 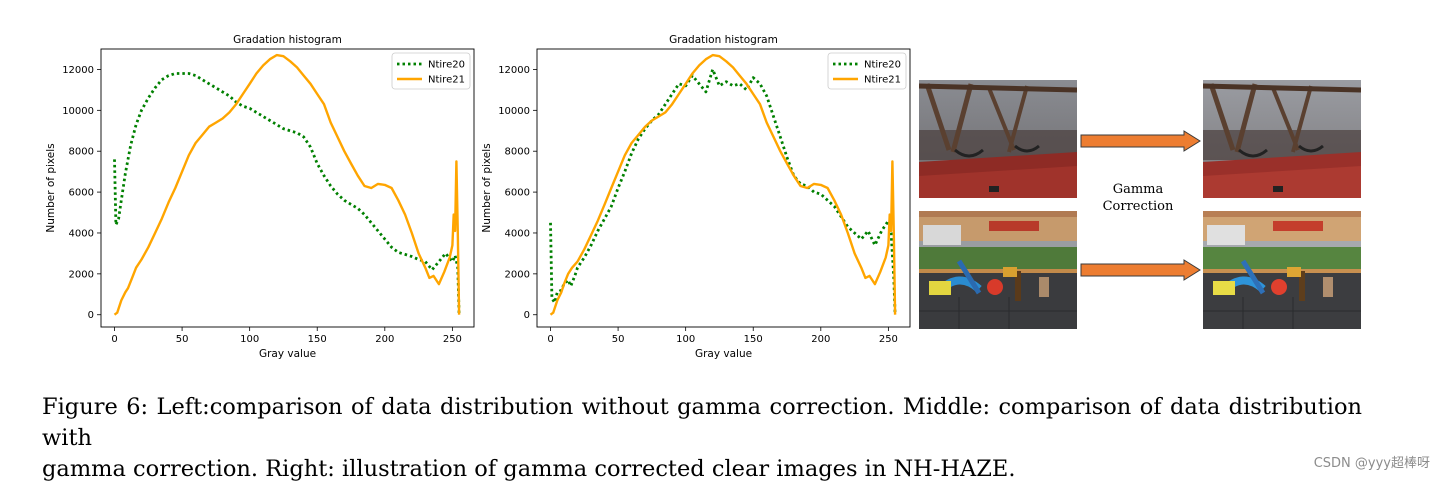 What do you see at coordinates (514, 70) in the screenshot?
I see `chart-1-ytick-label: 12000` at bounding box center [514, 70].